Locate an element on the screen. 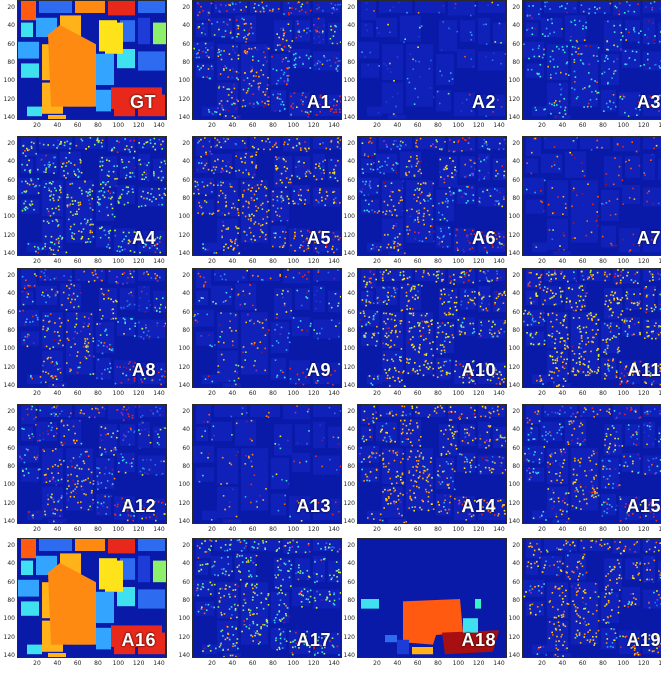 This screenshot has width=661, height=673. panel-a19: A19 20 40 60 80 100 120 140 20 40 60 80 100 120 140 is located at coordinates (584, 605).